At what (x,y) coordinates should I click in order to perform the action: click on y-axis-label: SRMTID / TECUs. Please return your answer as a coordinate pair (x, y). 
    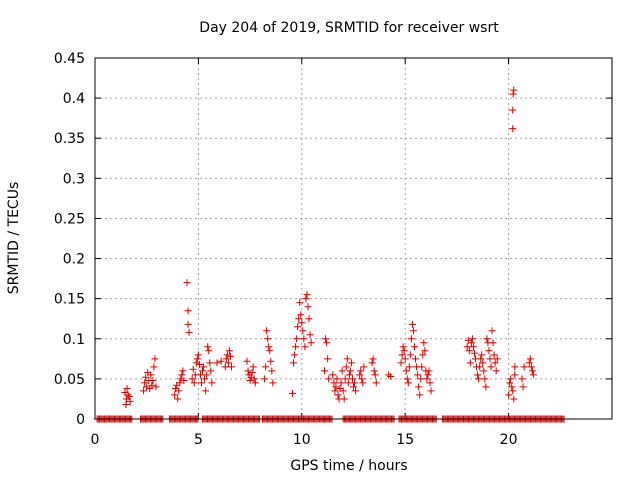
    Looking at the image, I should click on (14, 238).